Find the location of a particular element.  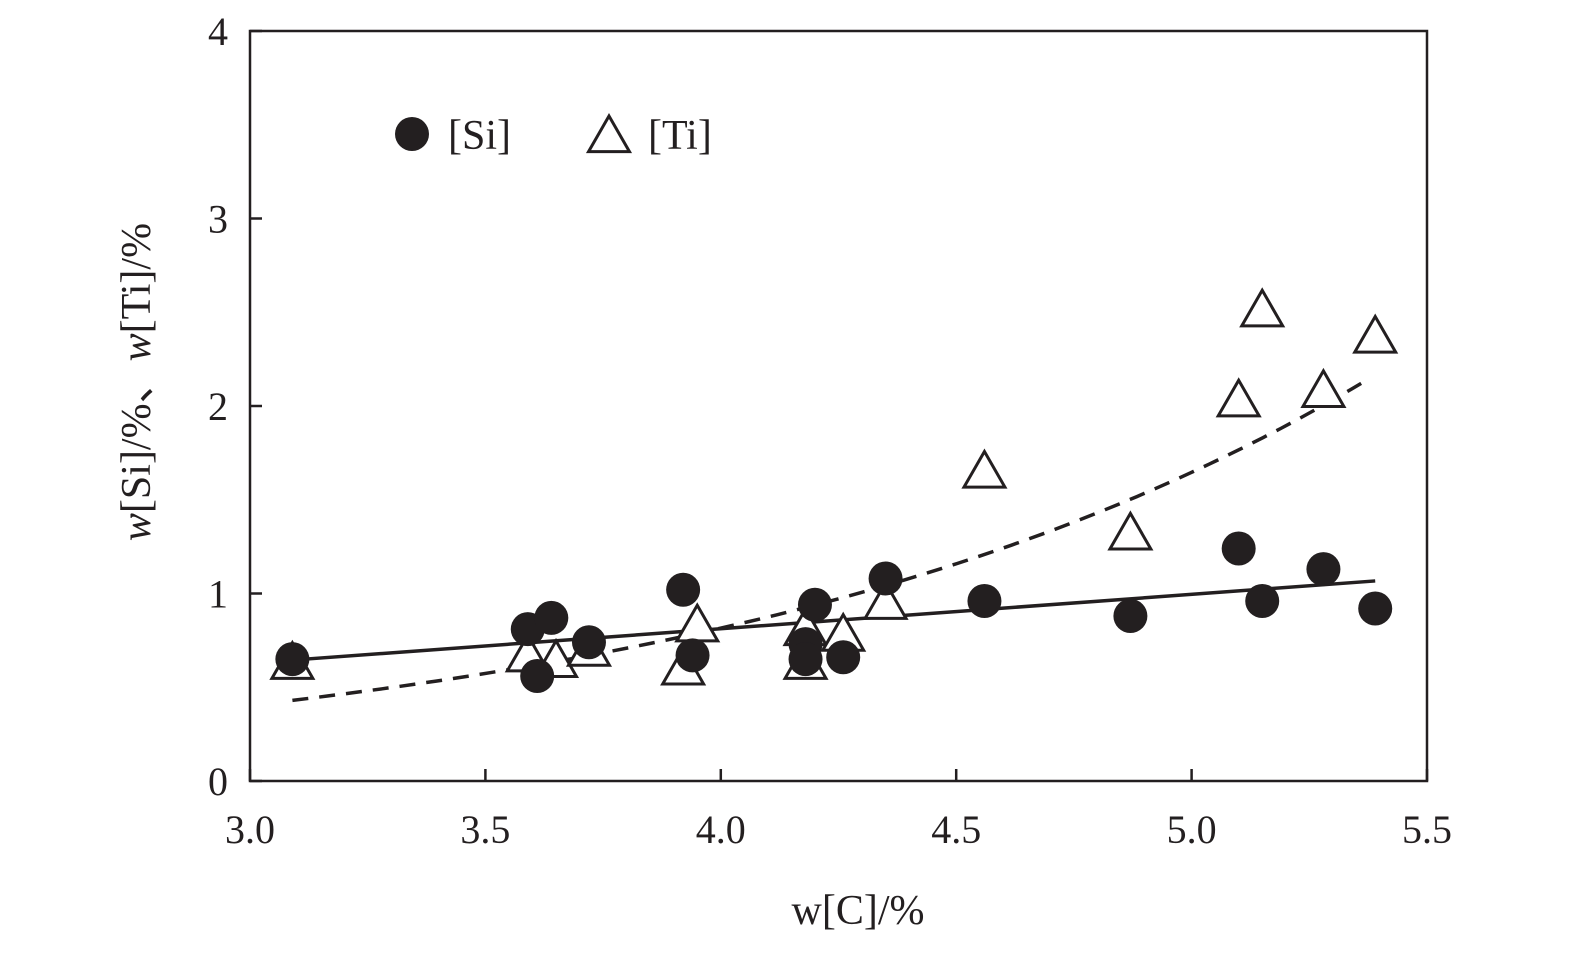

x-tick-label: 4.5 is located at coordinates (956, 829).